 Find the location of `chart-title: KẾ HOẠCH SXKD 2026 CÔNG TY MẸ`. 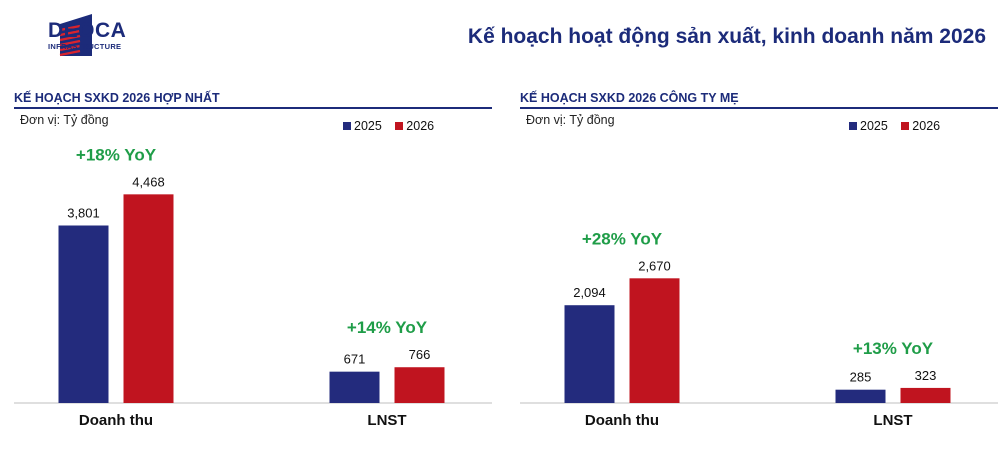

chart-title: KẾ HOẠCH SXKD 2026 CÔNG TY MẸ is located at coordinates (629, 98).